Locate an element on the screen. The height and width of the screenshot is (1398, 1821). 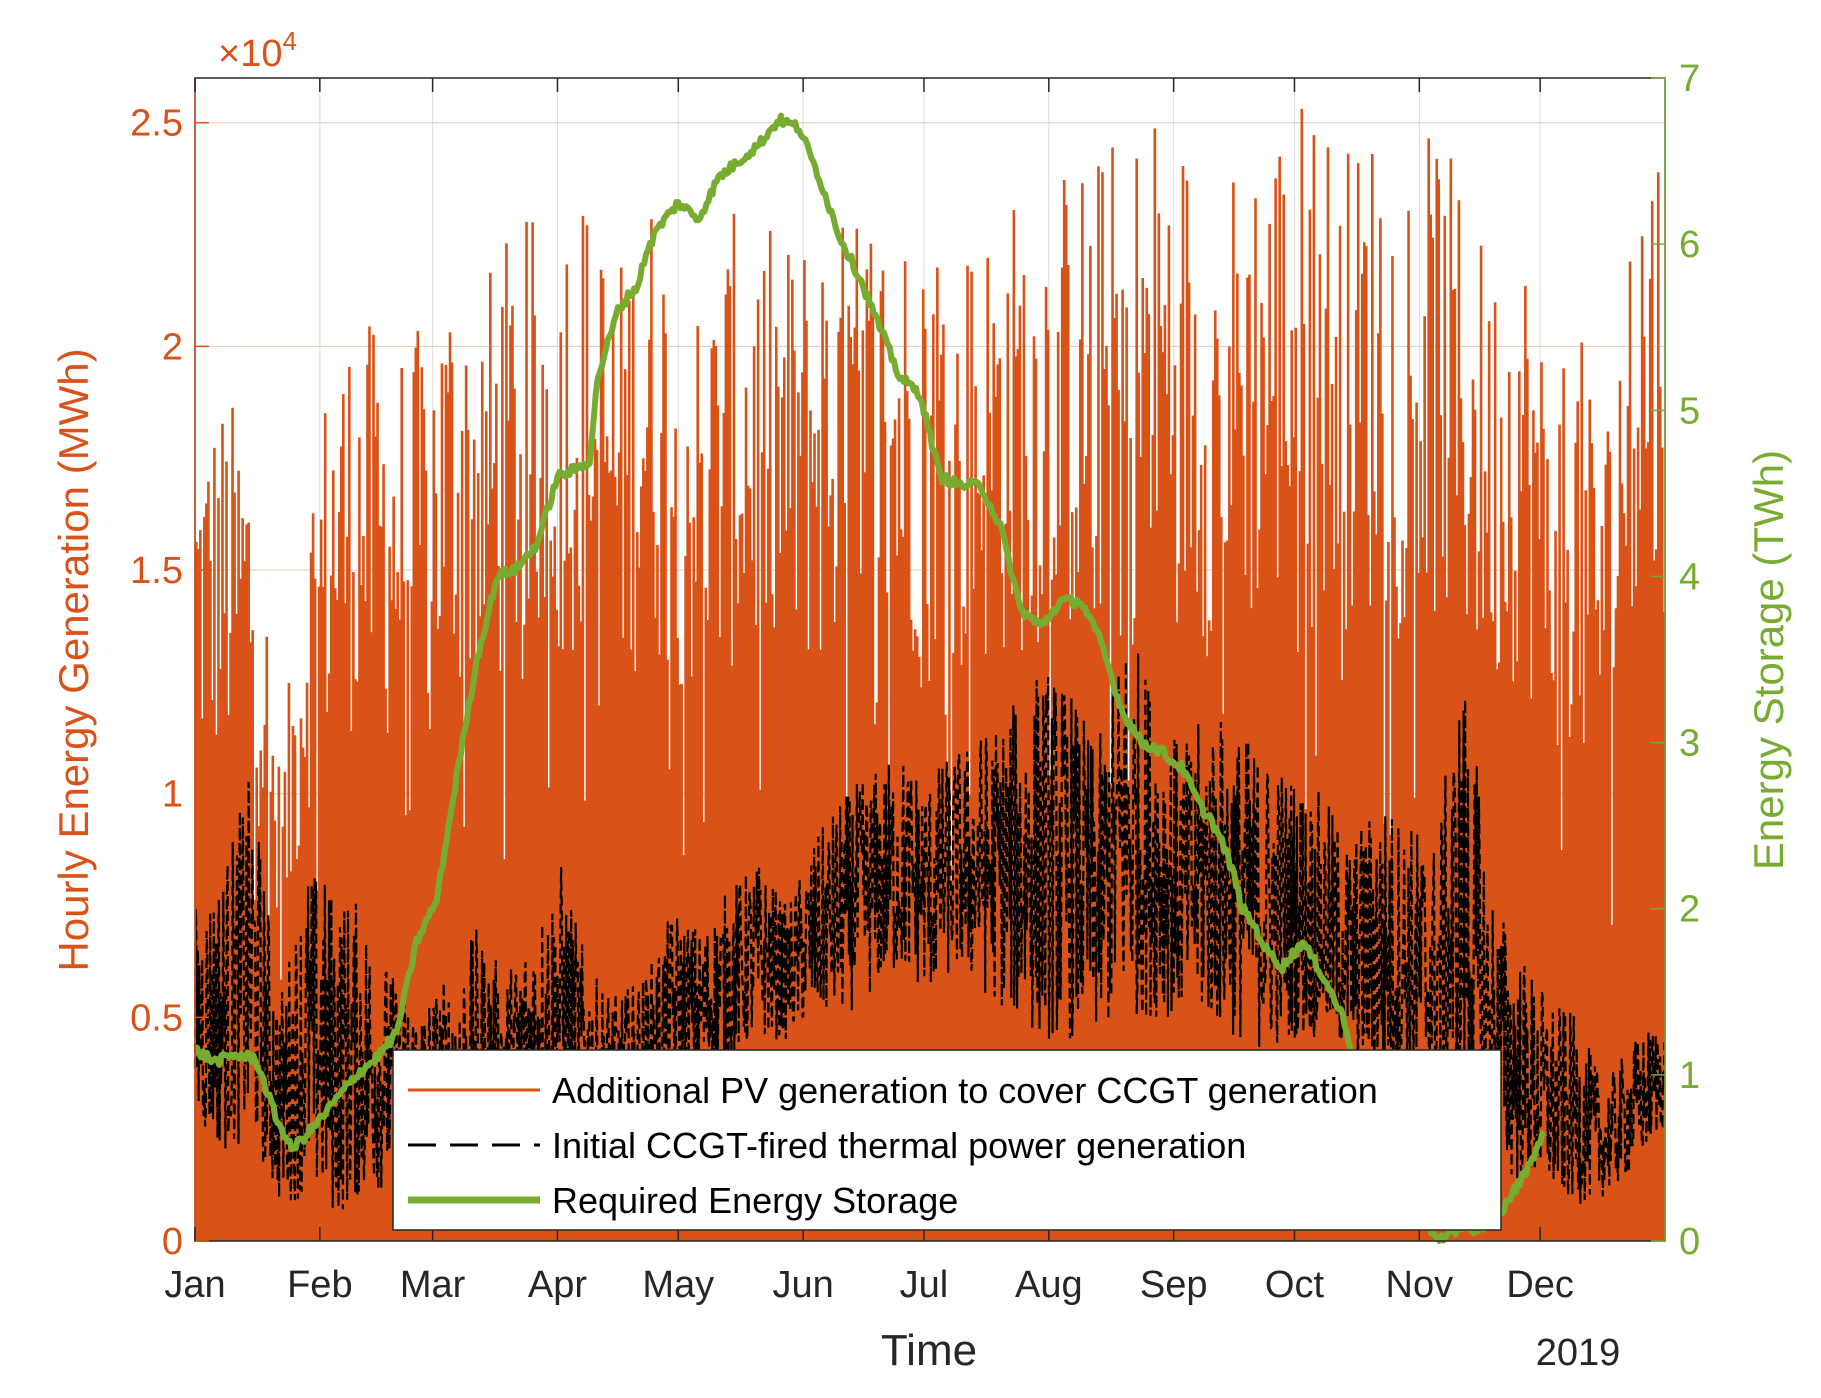
x-tick-label-dec: Dec is located at coordinates (1540, 1285).